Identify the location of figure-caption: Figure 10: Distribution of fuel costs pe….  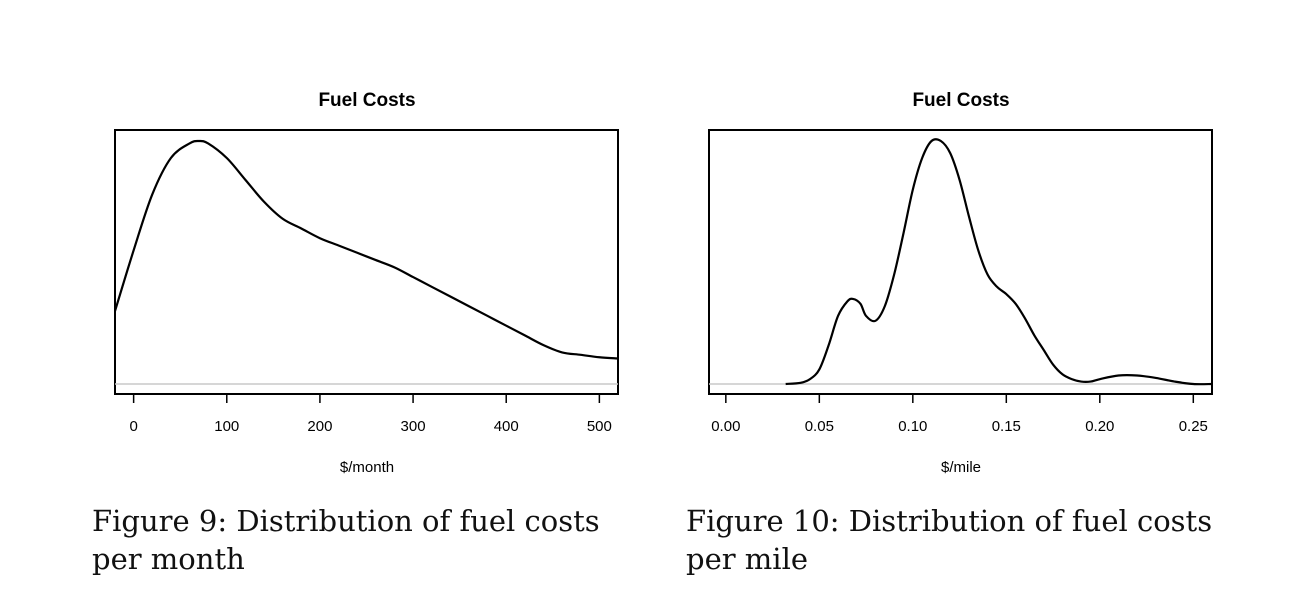
(949, 540).